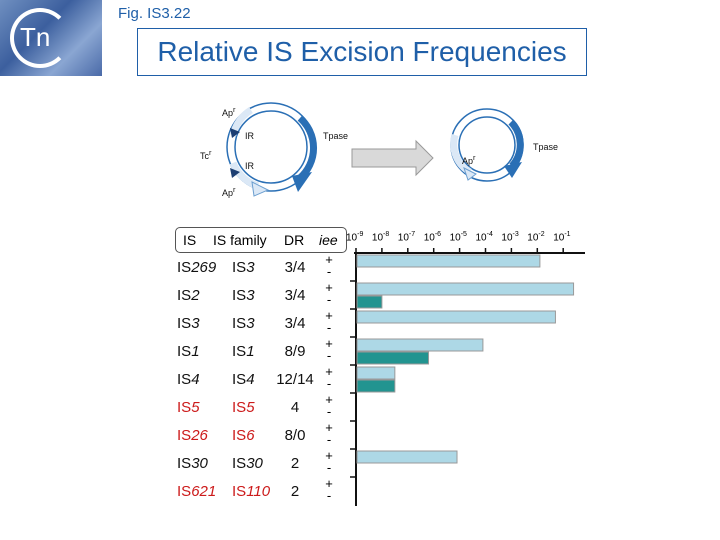 The image size is (720, 540). I want to click on plasmid-left, so click(271, 149).